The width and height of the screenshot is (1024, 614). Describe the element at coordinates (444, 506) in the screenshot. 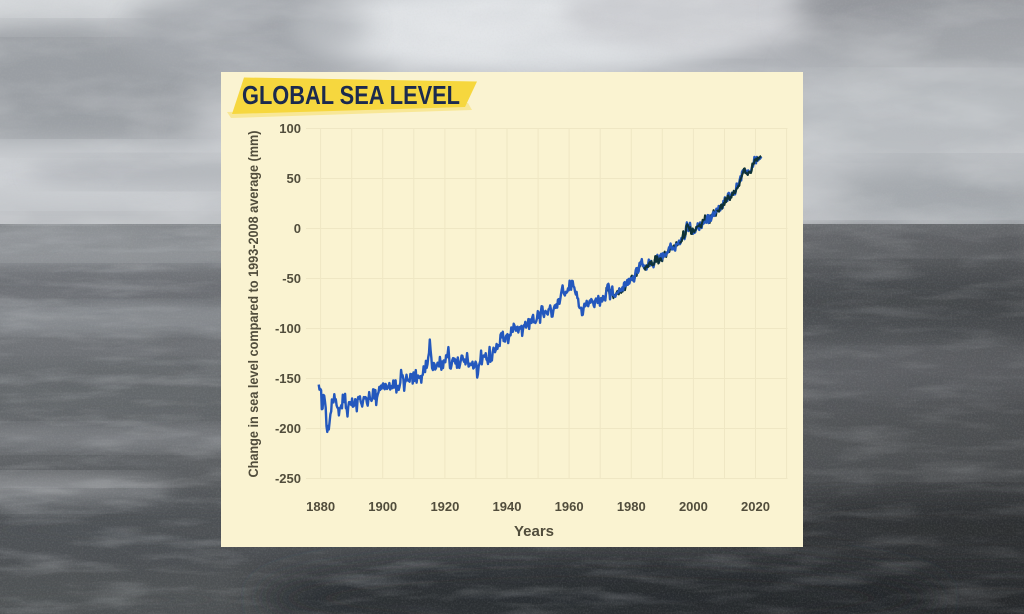

I see `svg-text: 1920` at that location.